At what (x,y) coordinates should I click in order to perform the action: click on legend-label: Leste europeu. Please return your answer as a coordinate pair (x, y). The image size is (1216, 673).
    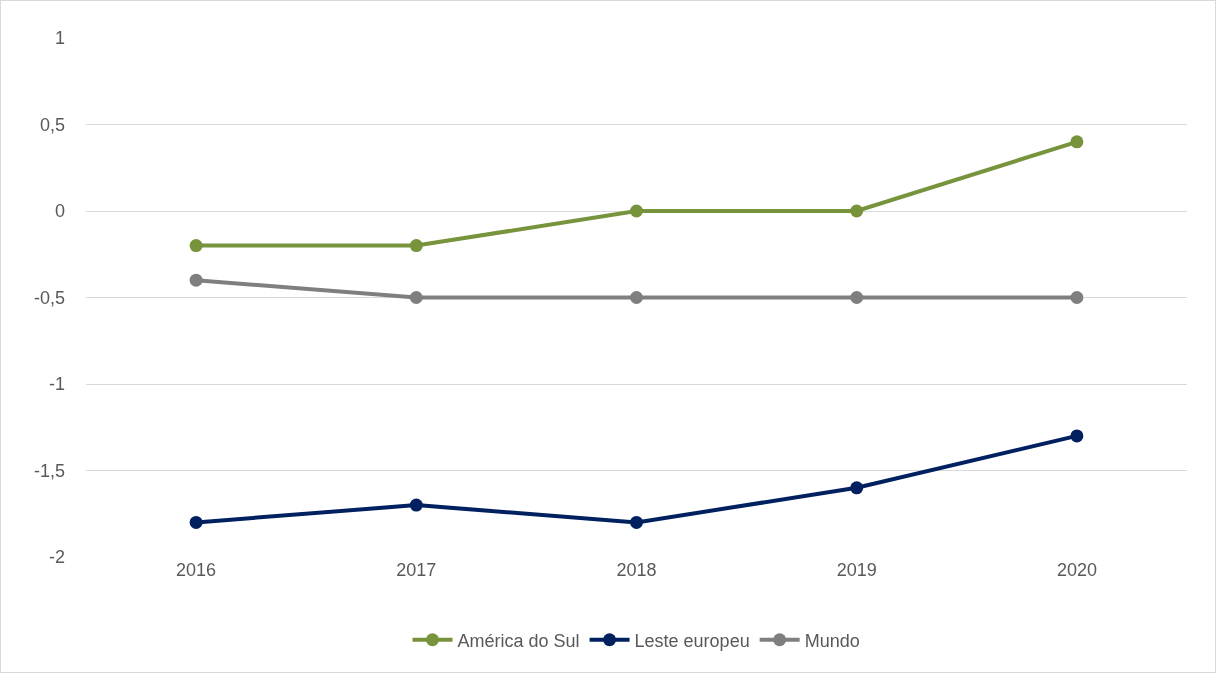
    Looking at the image, I should click on (692, 640).